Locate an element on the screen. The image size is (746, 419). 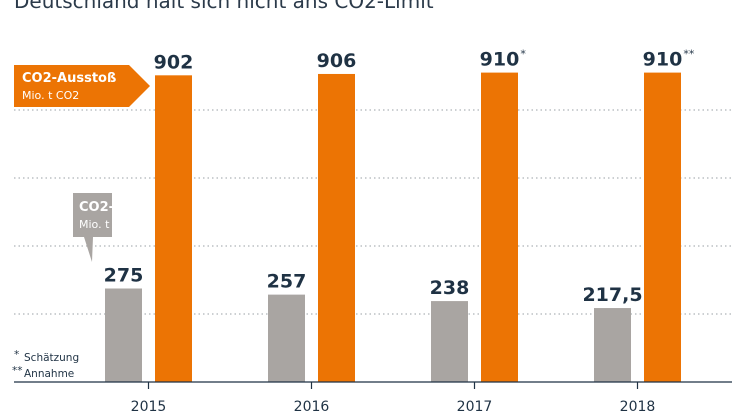
emission-bar-2017 is located at coordinates (499, 227).